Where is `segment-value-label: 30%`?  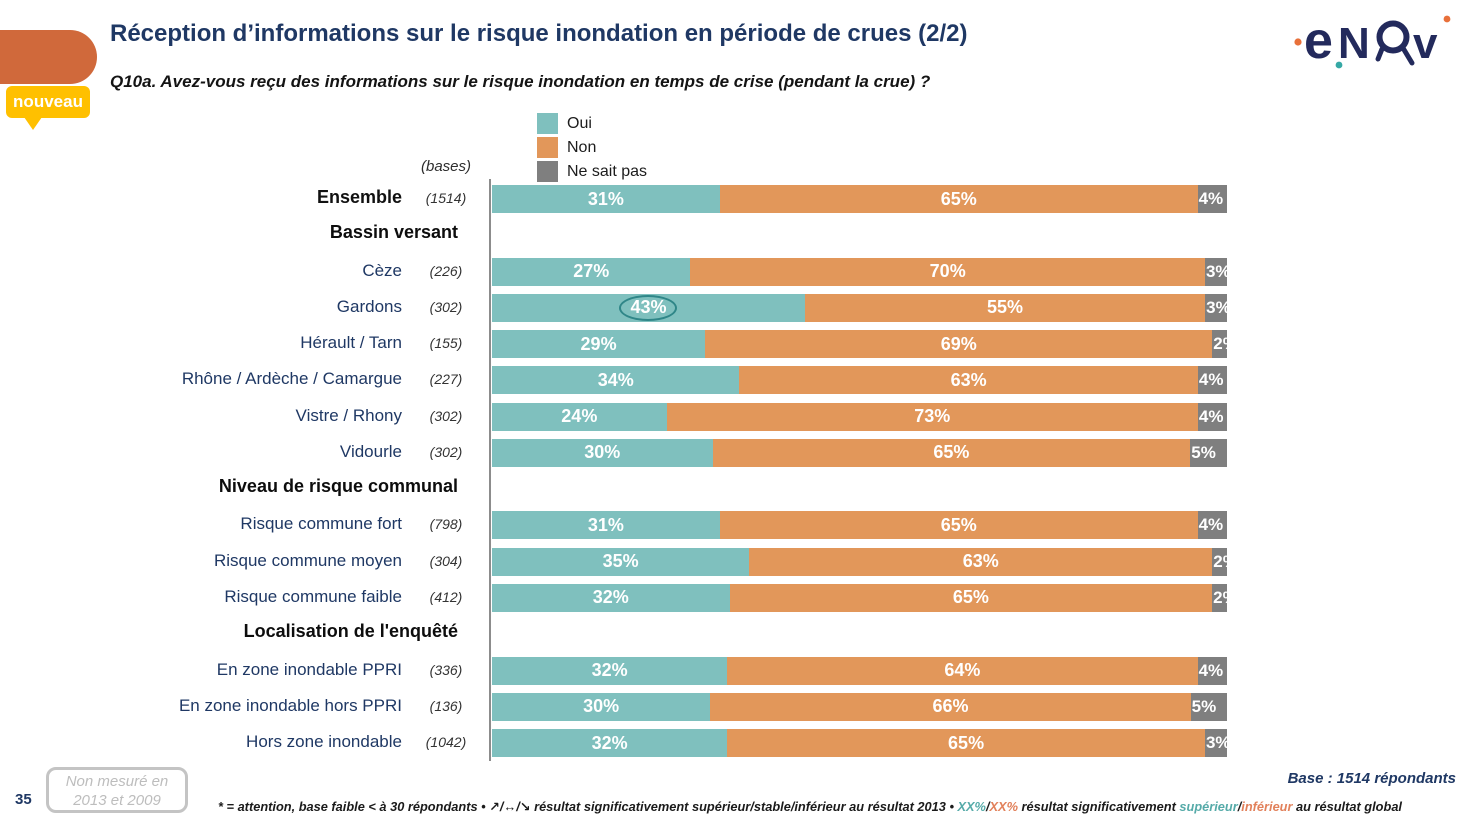
segment-value-label: 30% is located at coordinates (602, 452).